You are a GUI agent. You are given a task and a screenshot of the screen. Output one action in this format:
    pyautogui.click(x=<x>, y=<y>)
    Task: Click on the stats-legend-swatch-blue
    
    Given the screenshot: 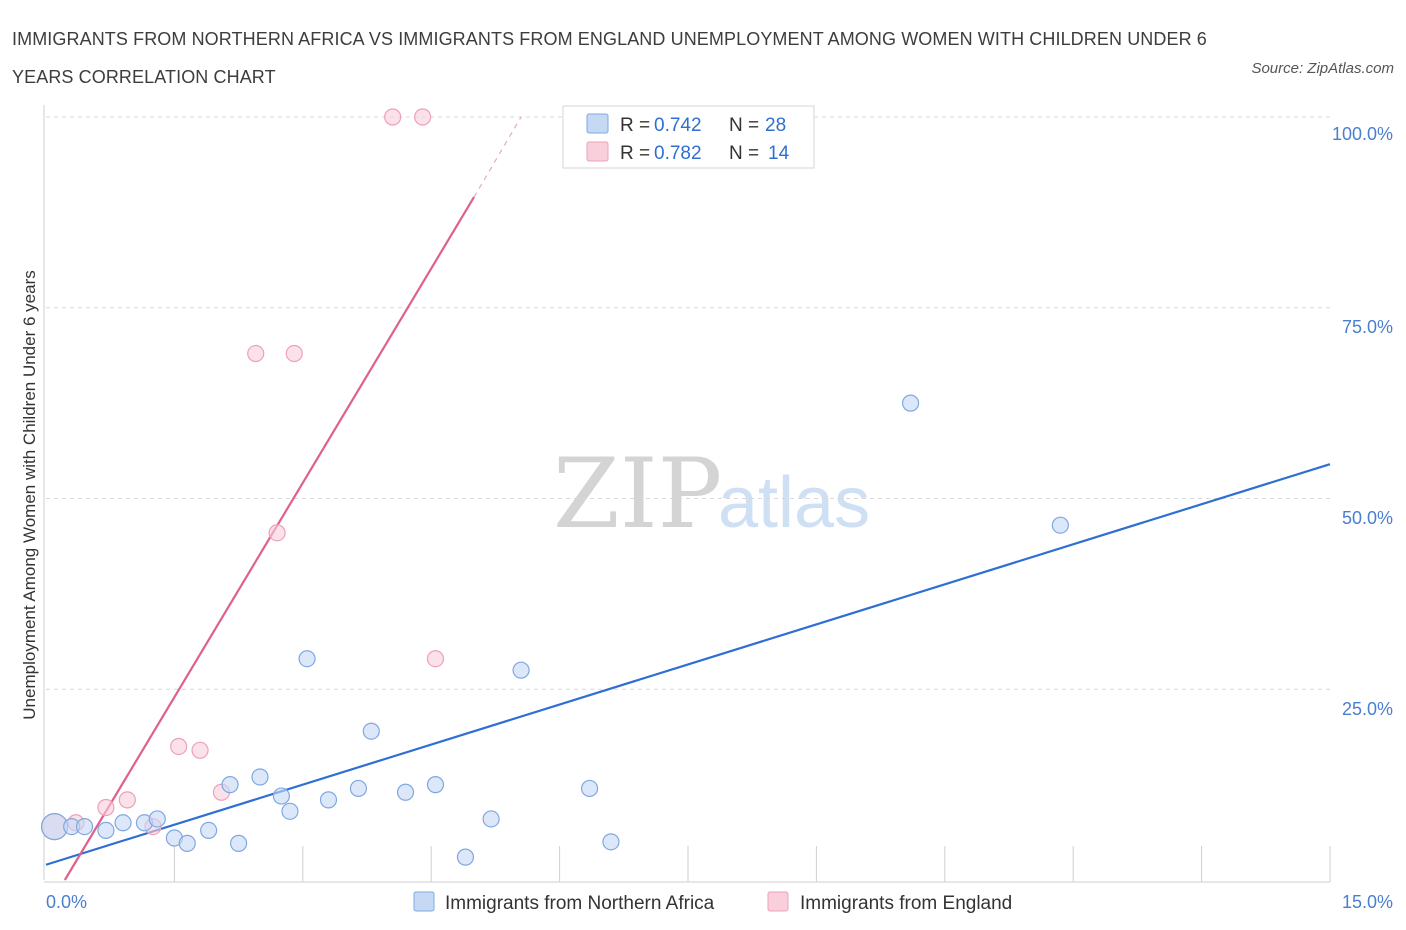 What is the action you would take?
    pyautogui.click(x=597, y=123)
    